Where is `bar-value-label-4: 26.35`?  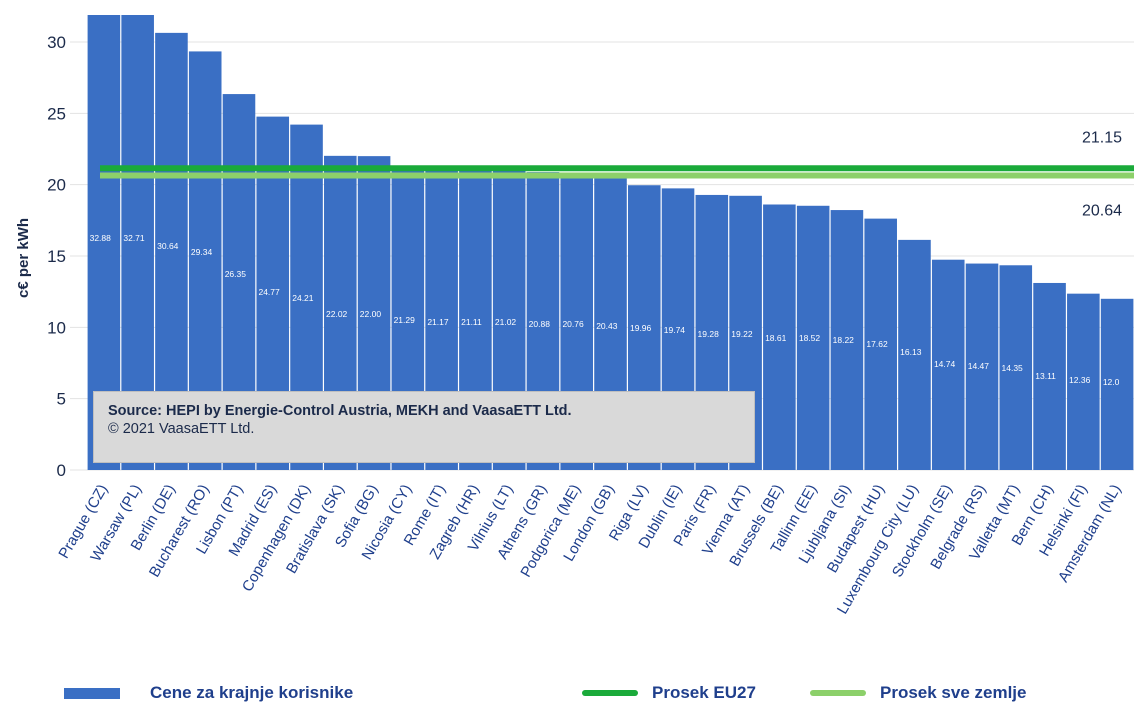
bar-value-label-4: 26.35 is located at coordinates (236, 274).